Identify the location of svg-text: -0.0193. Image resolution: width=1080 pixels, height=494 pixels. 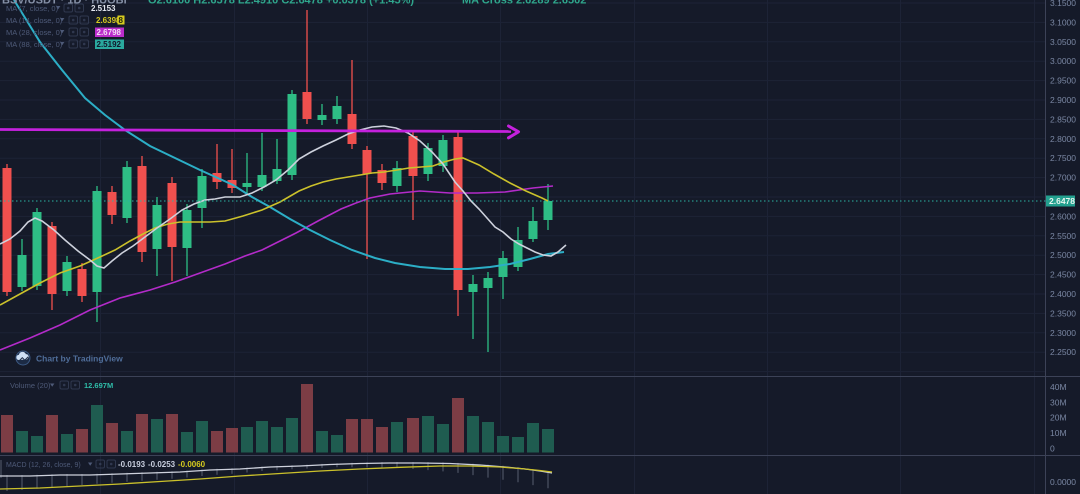
(132, 464).